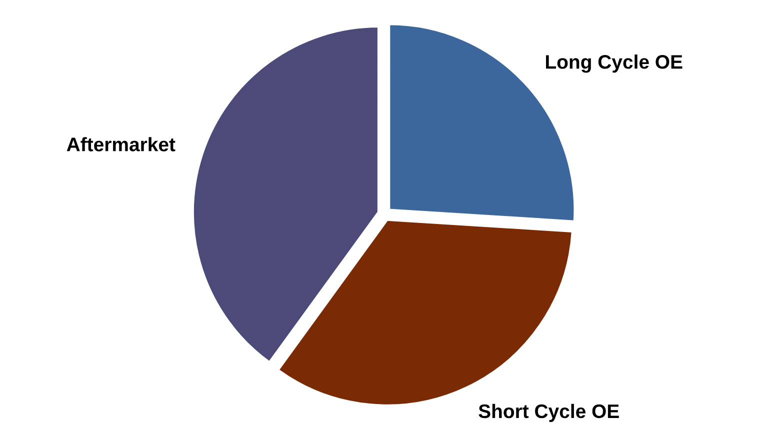  Describe the element at coordinates (121, 144) in the screenshot. I see `slice-label: Aftermarket` at that location.